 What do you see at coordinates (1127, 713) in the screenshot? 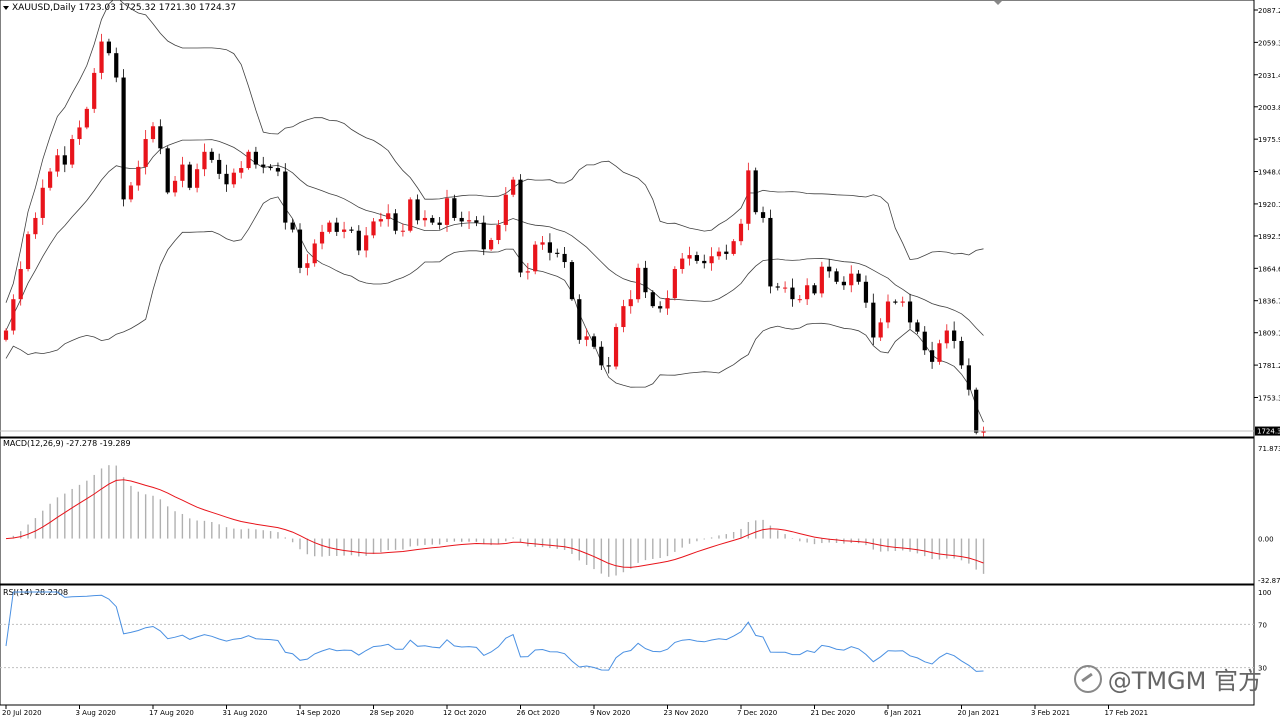
I see `time-tick-label: 17 Feb 2021` at bounding box center [1127, 713].